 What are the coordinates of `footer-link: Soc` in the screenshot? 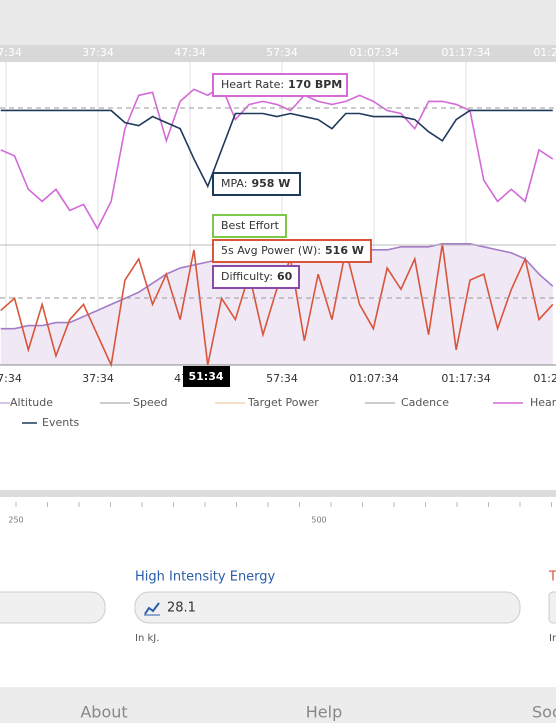 It's located at (544, 712).